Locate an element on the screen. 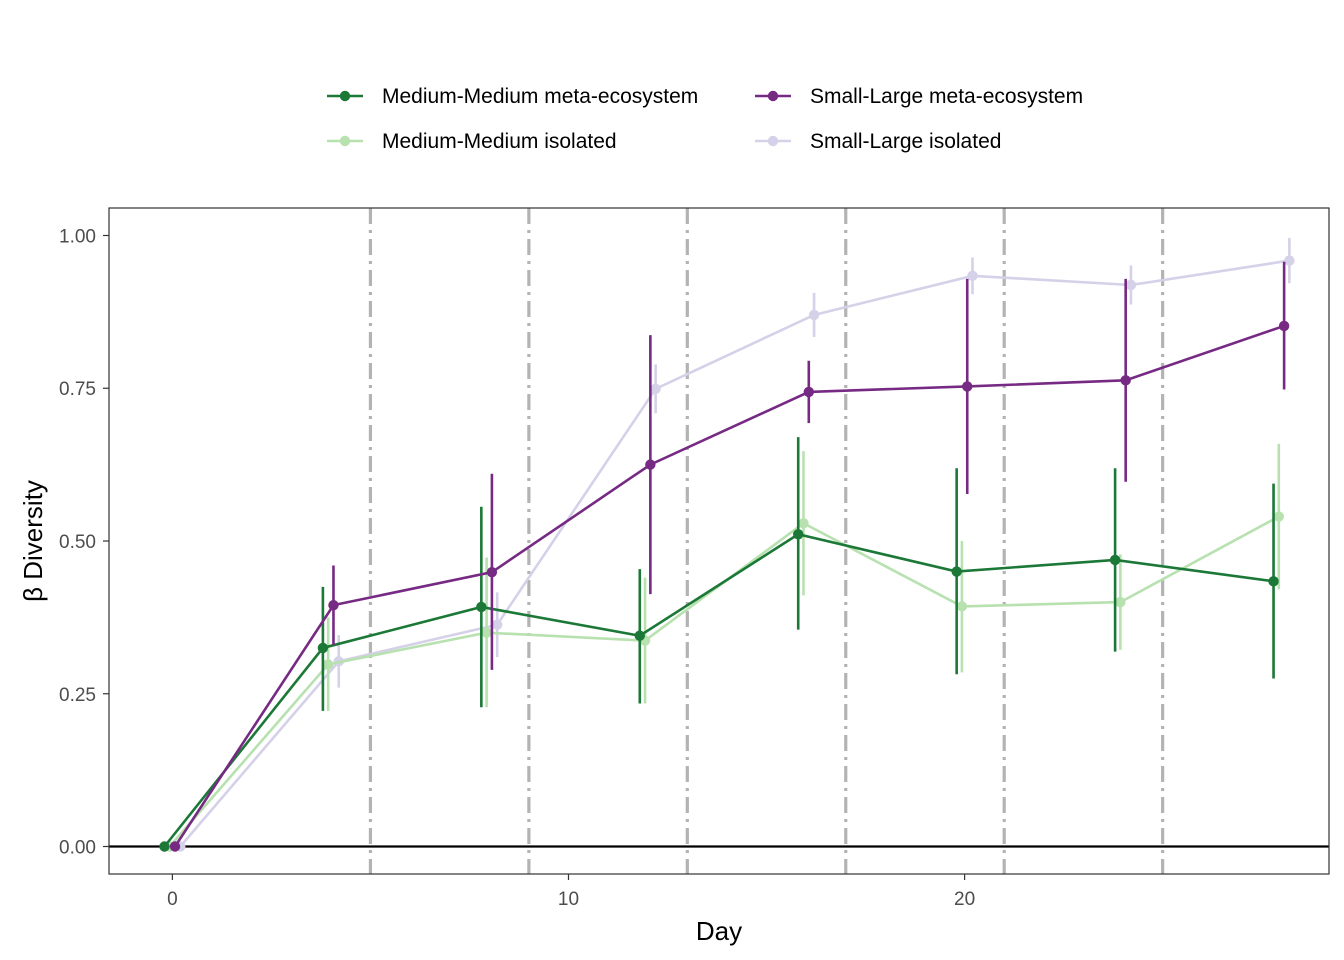  x-tick-label: 20 is located at coordinates (964, 899).